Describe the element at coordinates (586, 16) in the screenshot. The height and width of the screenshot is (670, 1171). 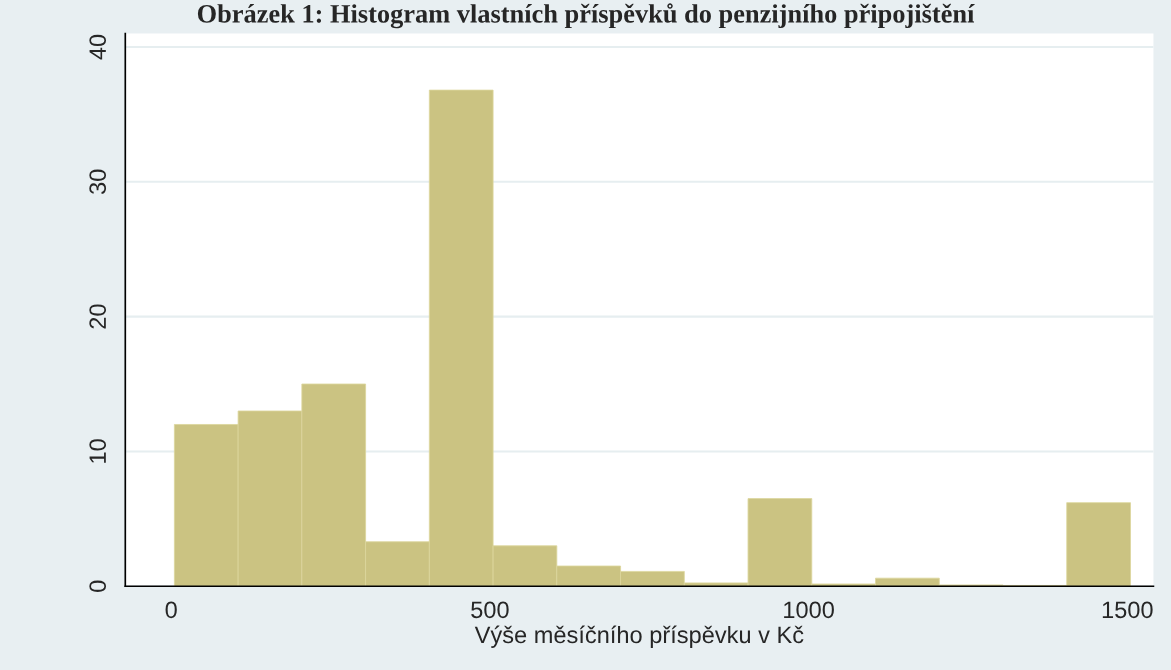
I see `chart-title: Obrázek 1: Histogram vlastních příspěvků do penzijního připojištění` at that location.